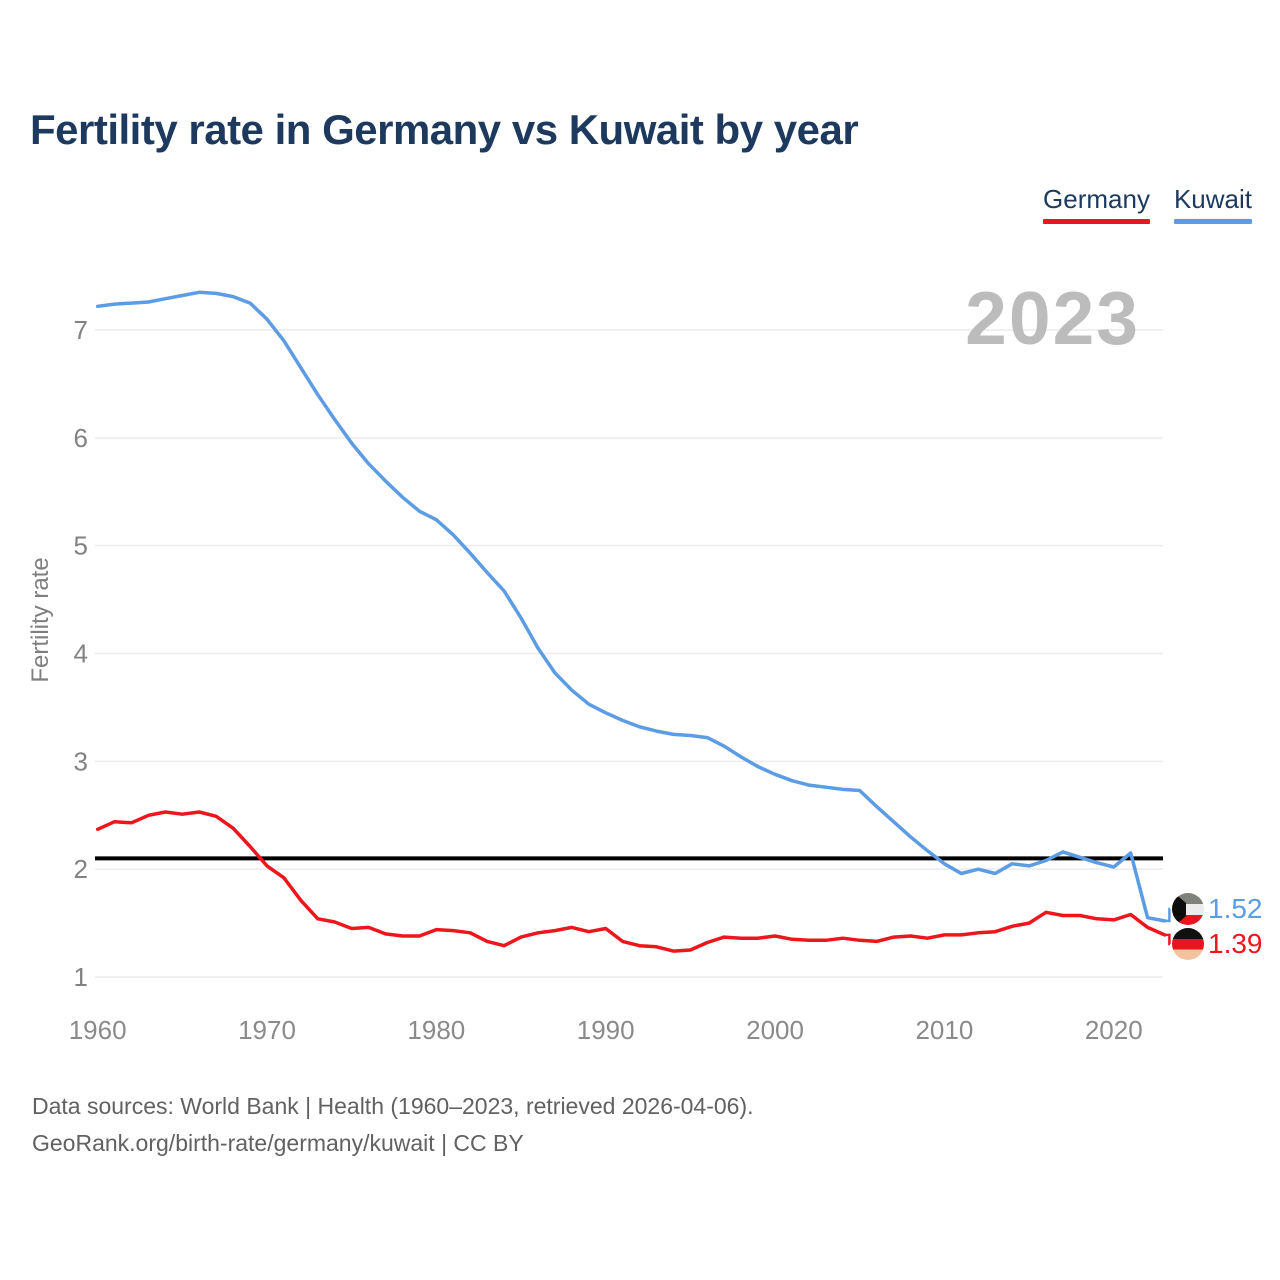 The image size is (1280, 1280). I want to click on y-tick-label: 2, so click(81, 869).